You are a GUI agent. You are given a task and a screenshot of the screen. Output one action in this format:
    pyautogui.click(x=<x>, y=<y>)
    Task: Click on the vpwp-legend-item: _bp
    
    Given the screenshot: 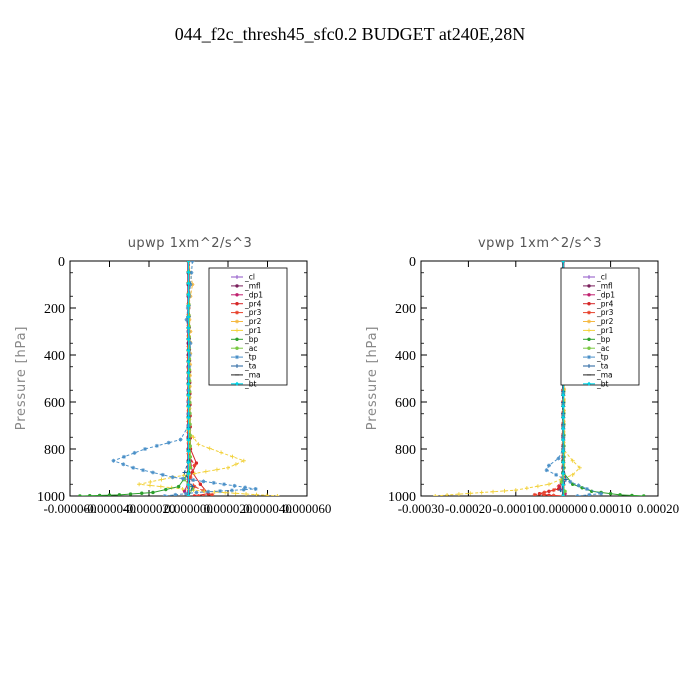 What is the action you would take?
    pyautogui.click(x=597, y=339)
    